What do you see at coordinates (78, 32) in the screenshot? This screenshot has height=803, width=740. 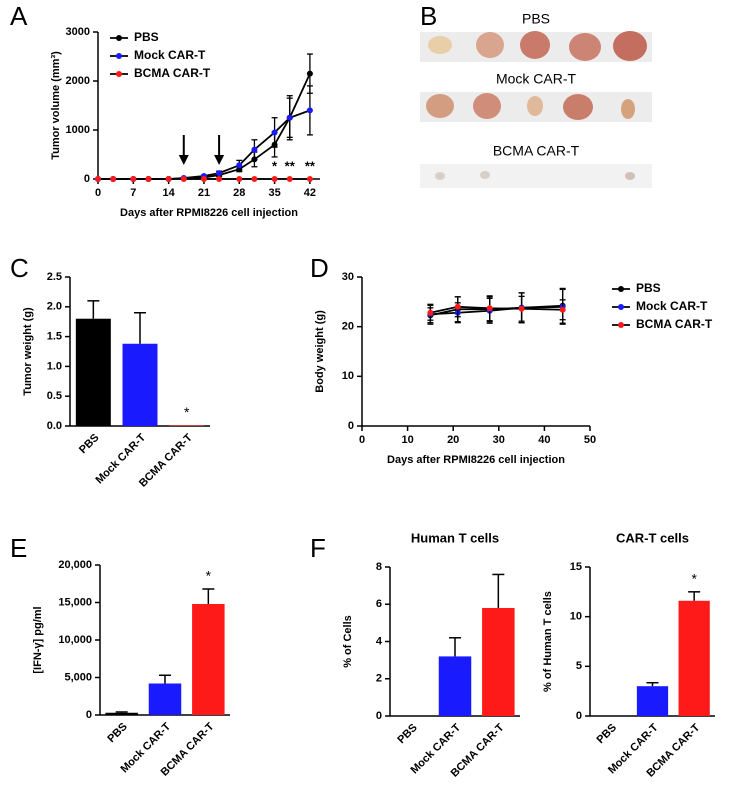 I see `y-tick-label: 3000` at bounding box center [78, 32].